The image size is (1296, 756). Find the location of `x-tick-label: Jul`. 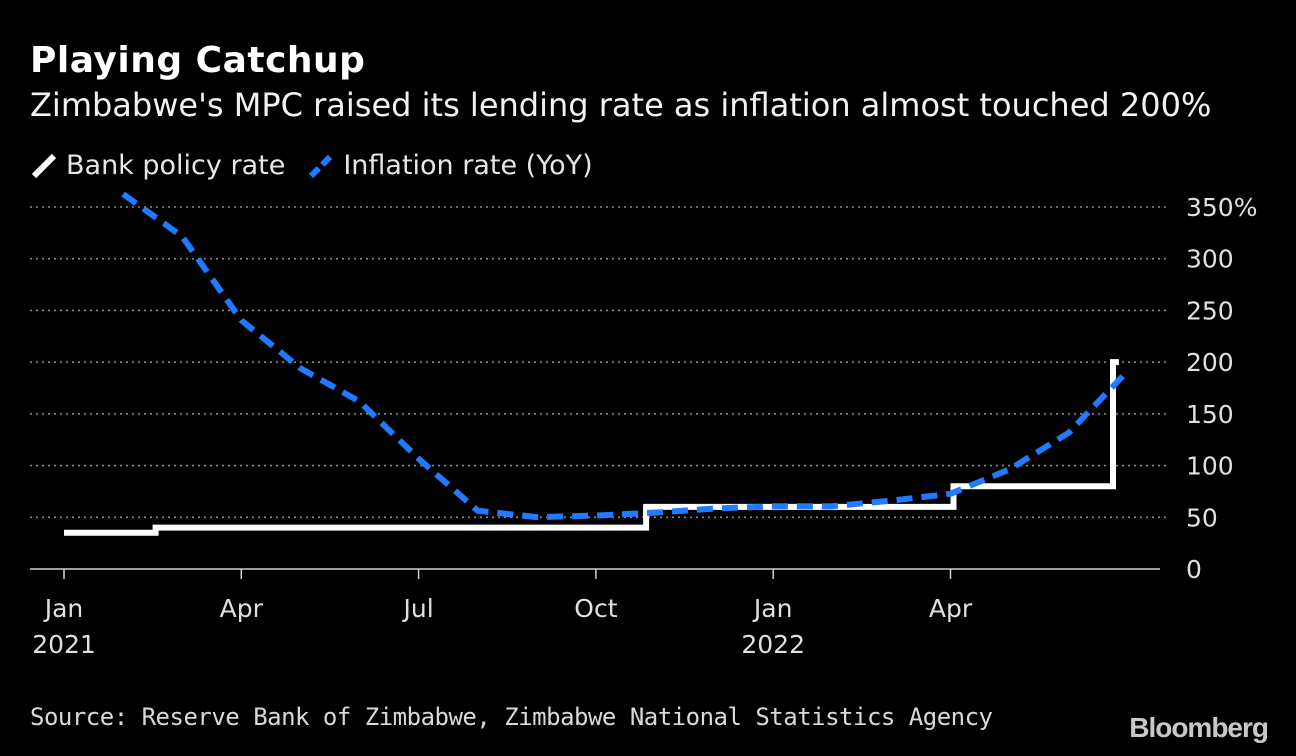

x-tick-label: Jul is located at coordinates (418, 608).